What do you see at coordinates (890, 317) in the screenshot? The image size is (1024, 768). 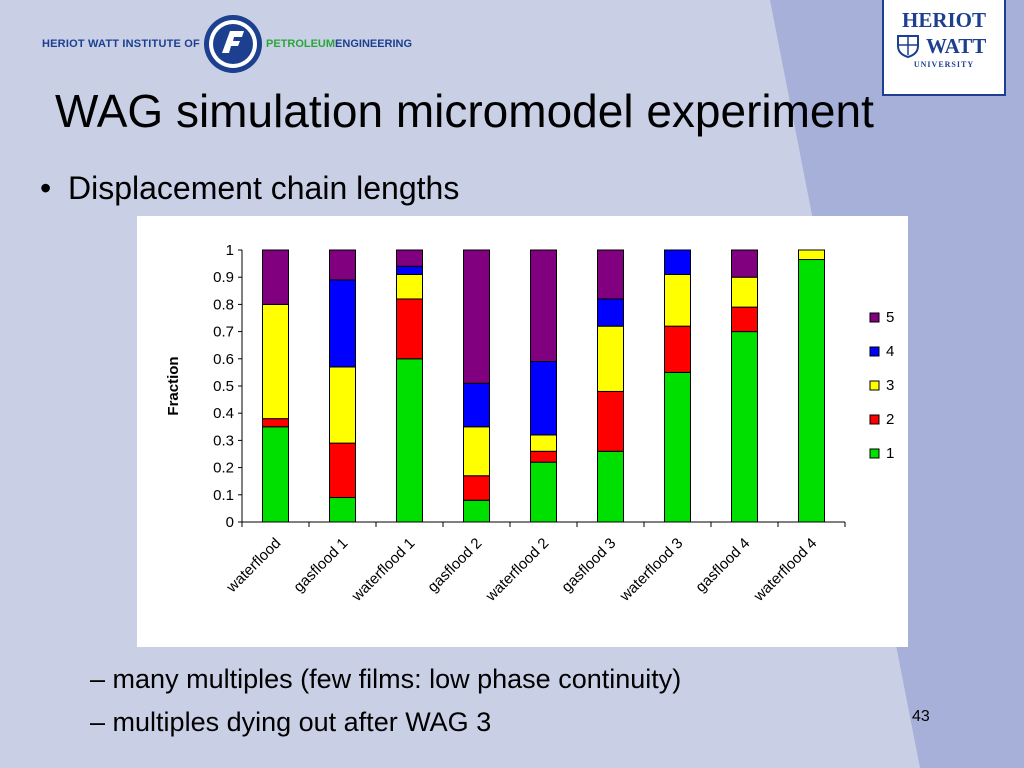 I see `legend-label: 5` at bounding box center [890, 317].